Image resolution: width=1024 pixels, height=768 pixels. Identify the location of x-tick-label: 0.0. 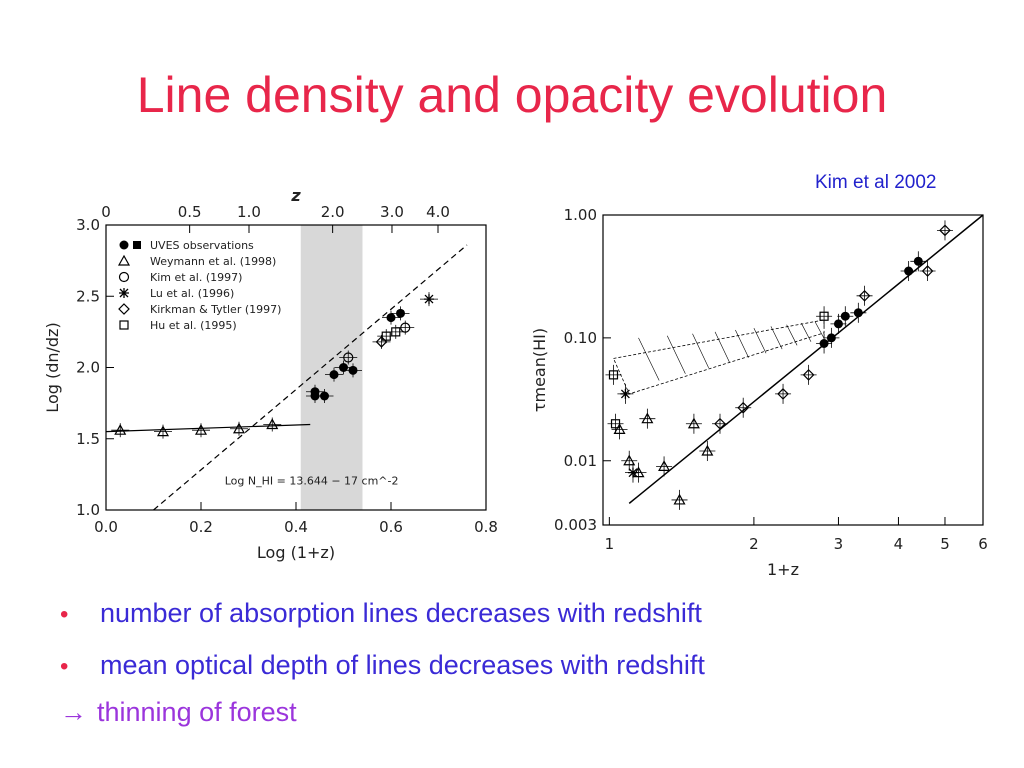
(106, 527).